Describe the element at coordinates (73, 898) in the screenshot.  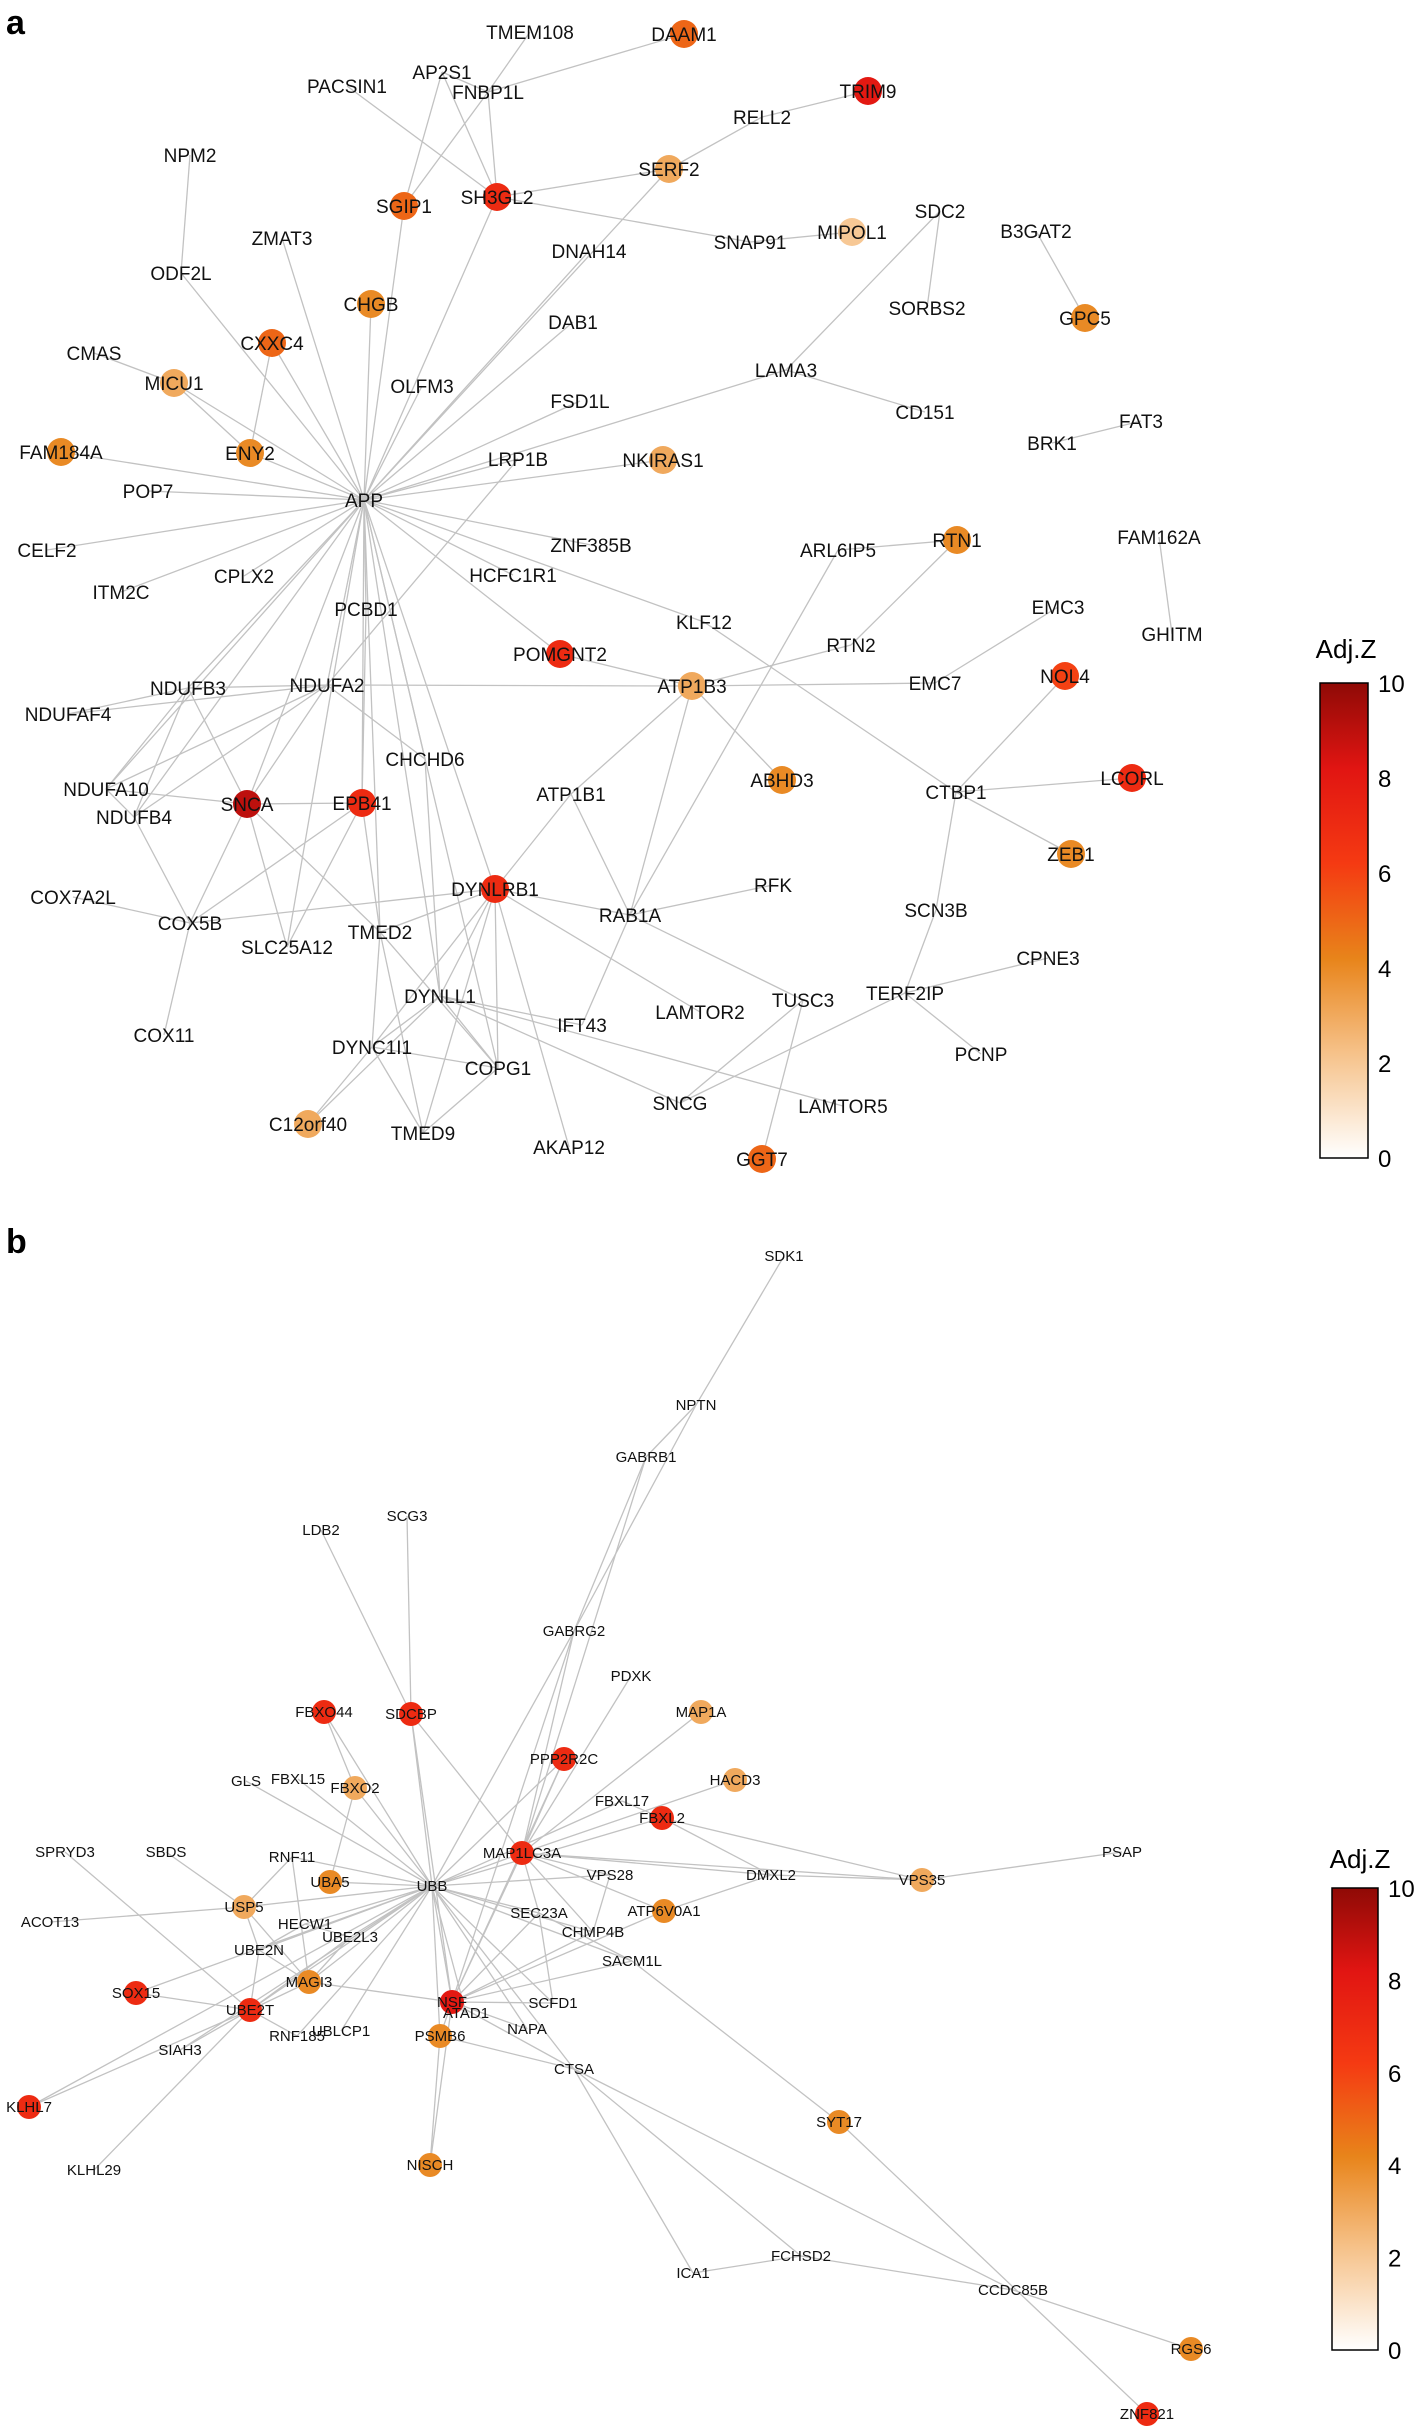
I see `node-cox7a2l: COX7A2L` at that location.